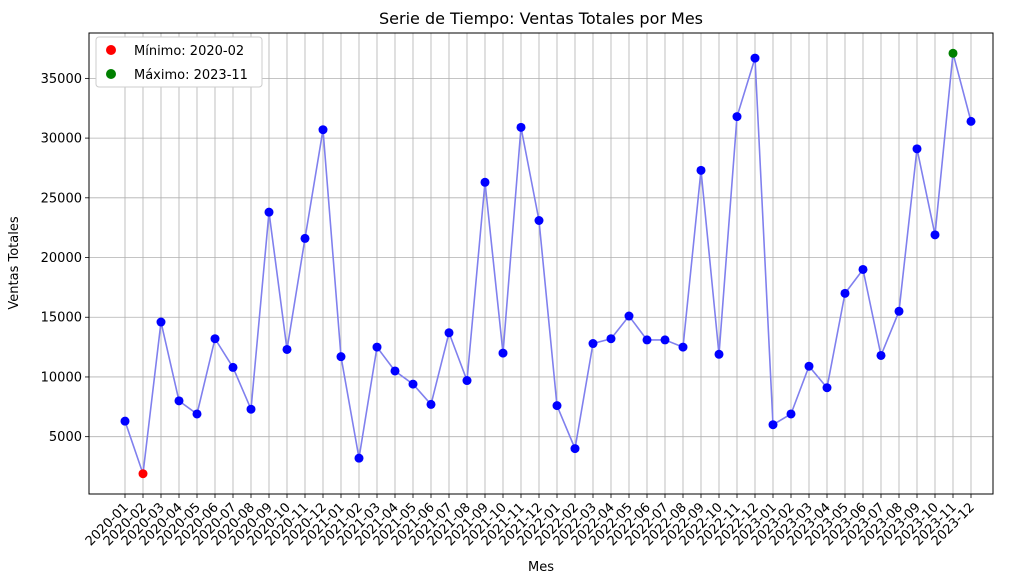  Describe the element at coordinates (189, 51) in the screenshot. I see `legend-min-label: Mínimo: 2020-02` at that location.